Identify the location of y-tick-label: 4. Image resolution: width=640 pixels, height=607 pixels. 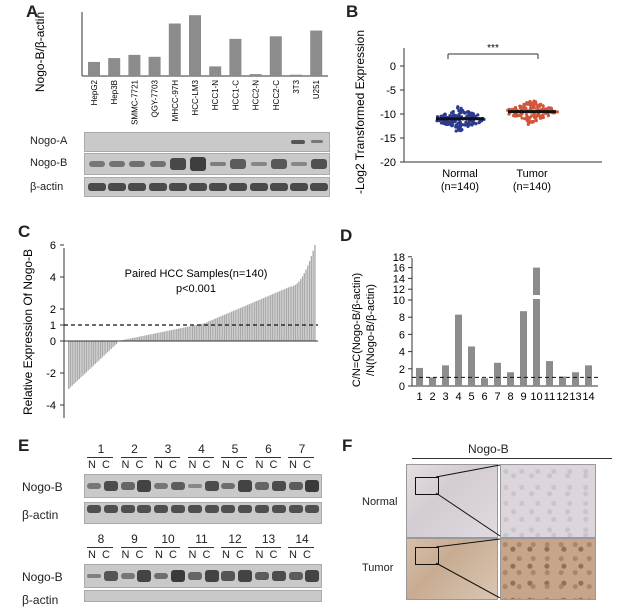
(53, 278).